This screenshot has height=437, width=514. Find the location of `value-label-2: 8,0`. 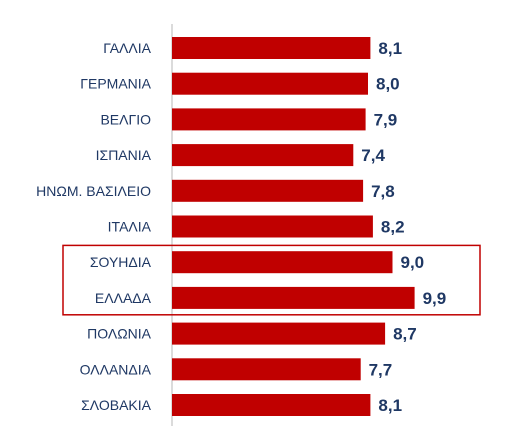

value-label-2: 8,0 is located at coordinates (388, 84).